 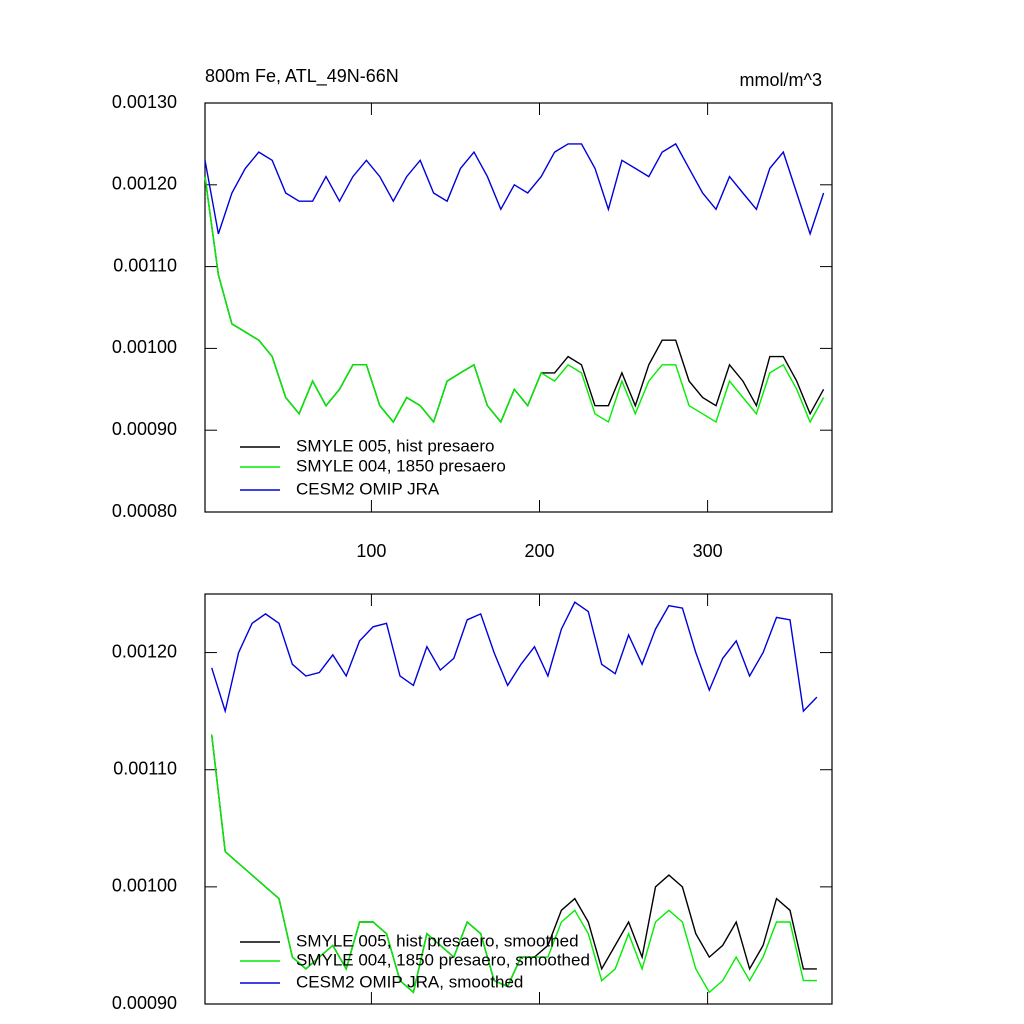 What do you see at coordinates (539, 551) in the screenshot?
I see `x-tick-label: 200` at bounding box center [539, 551].